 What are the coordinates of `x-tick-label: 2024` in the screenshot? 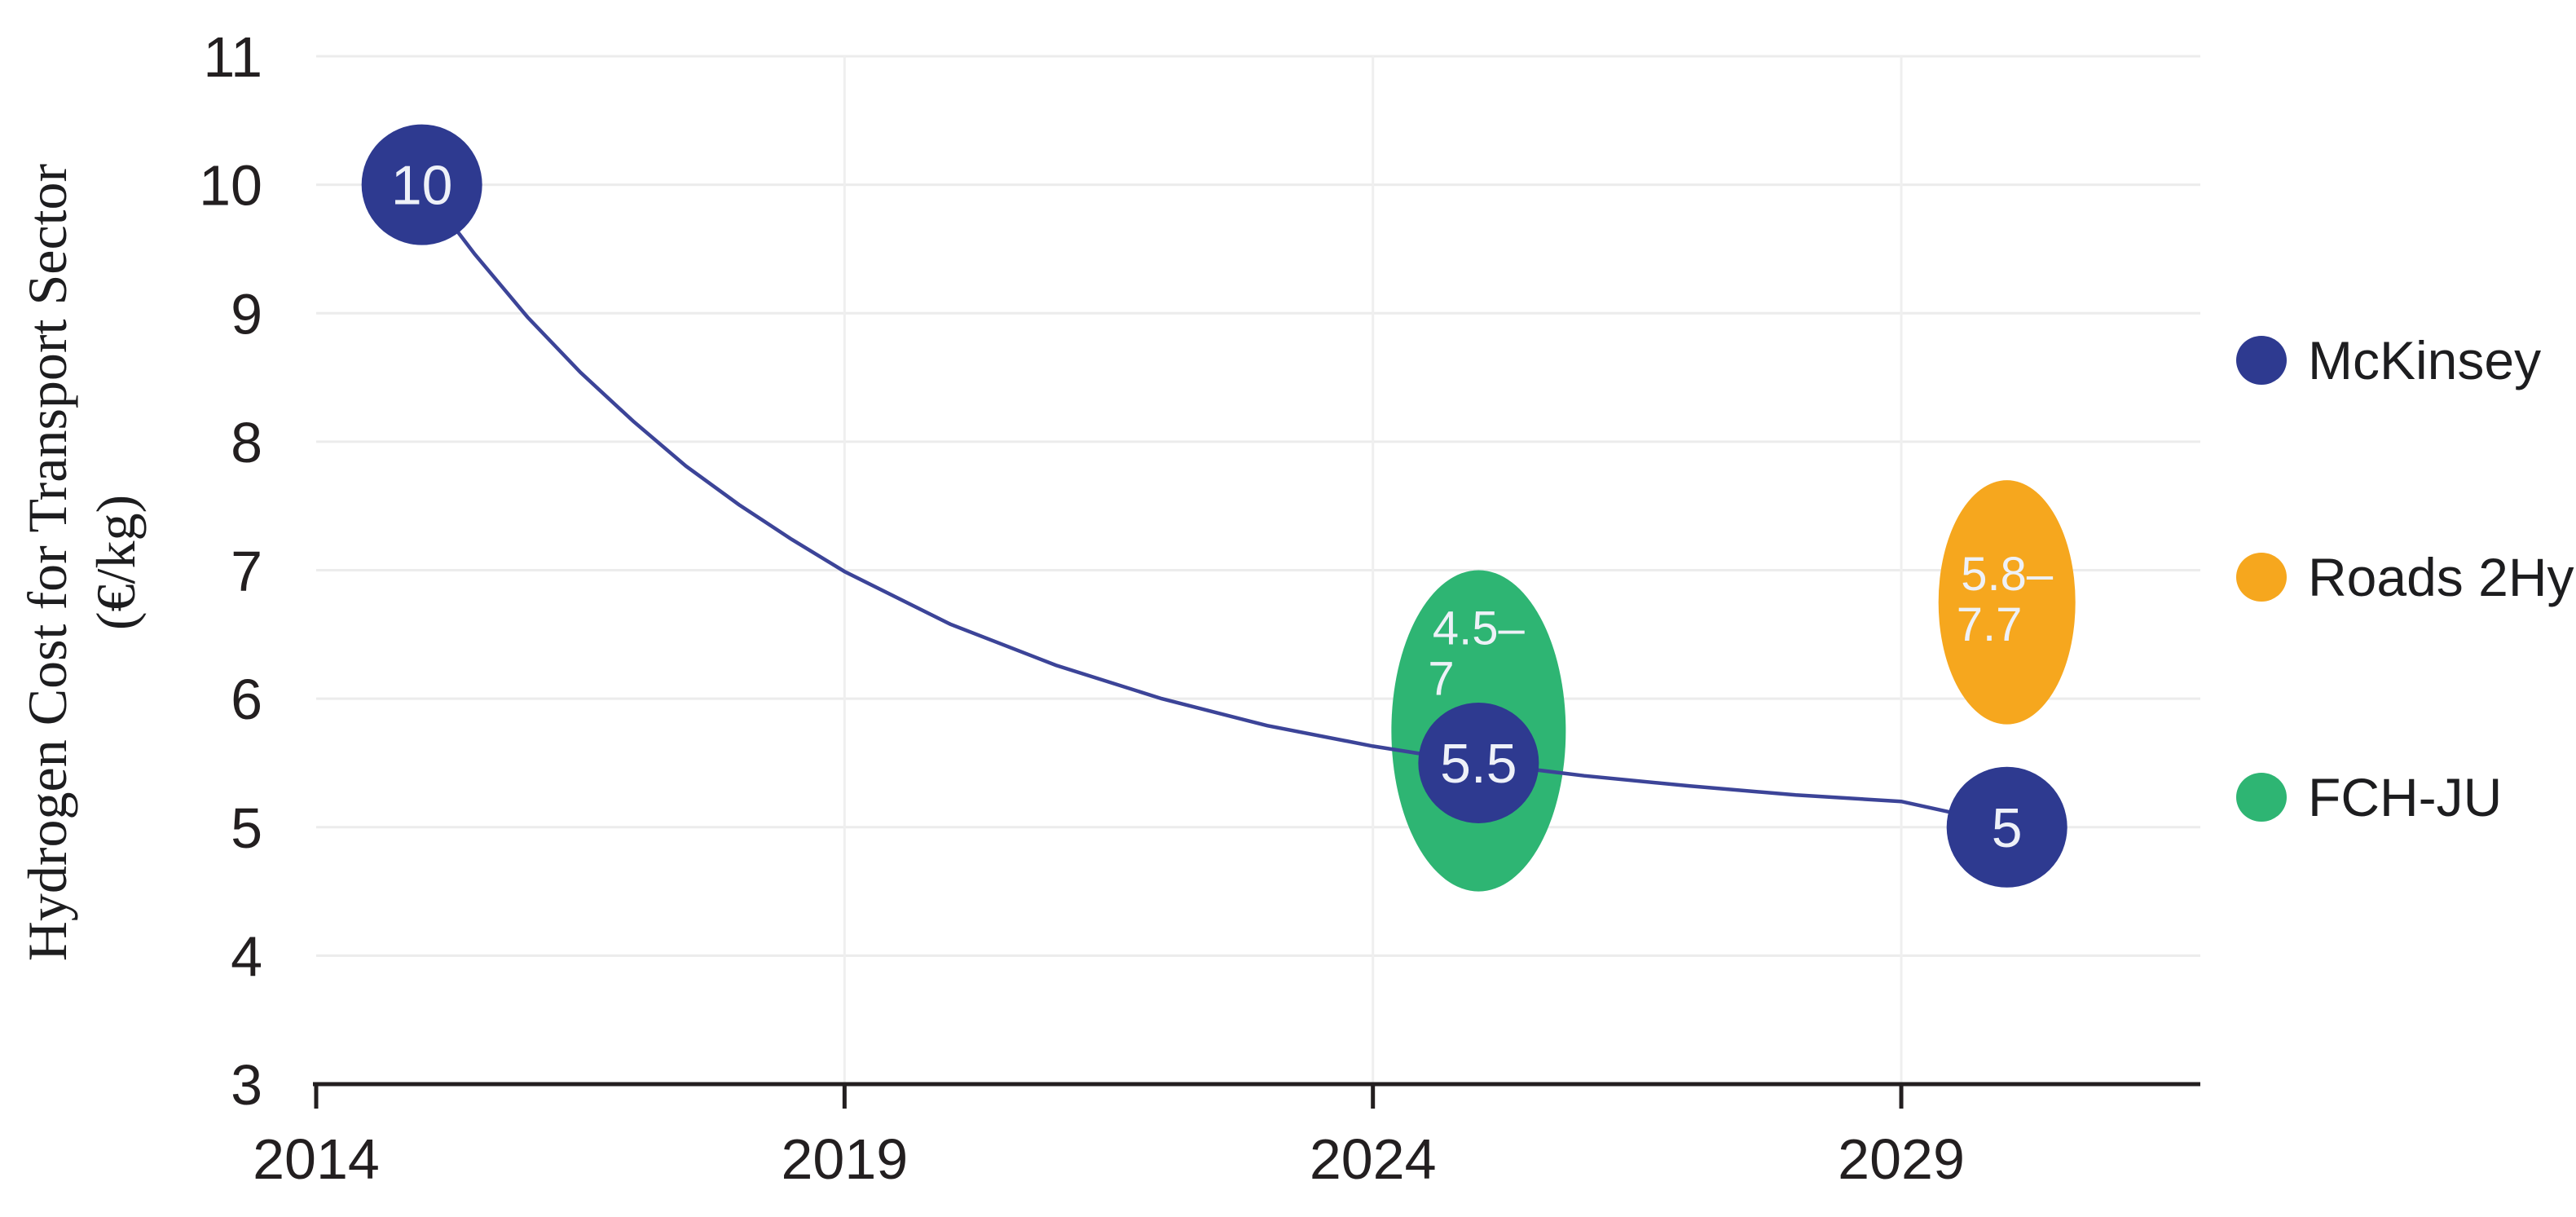 It's located at (1374, 1159).